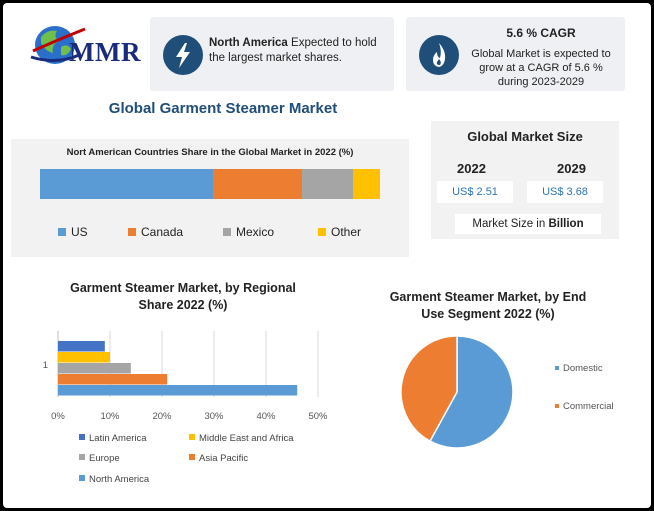 This screenshot has width=654, height=511. What do you see at coordinates (119, 479) in the screenshot?
I see `legend-label: North America` at bounding box center [119, 479].